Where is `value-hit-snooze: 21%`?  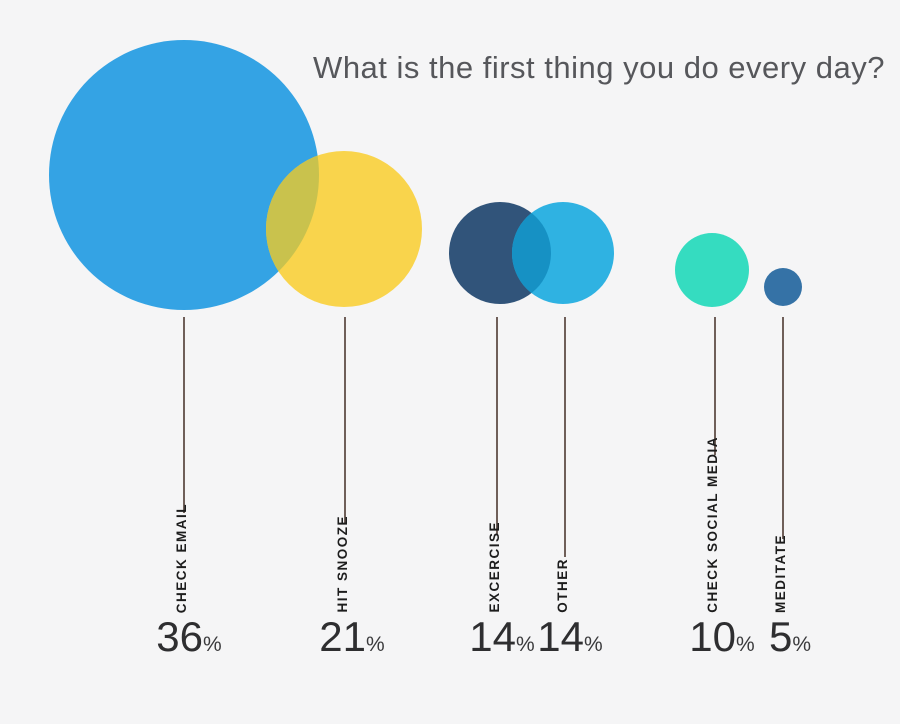 value-hit-snooze: 21% is located at coordinates (352, 637).